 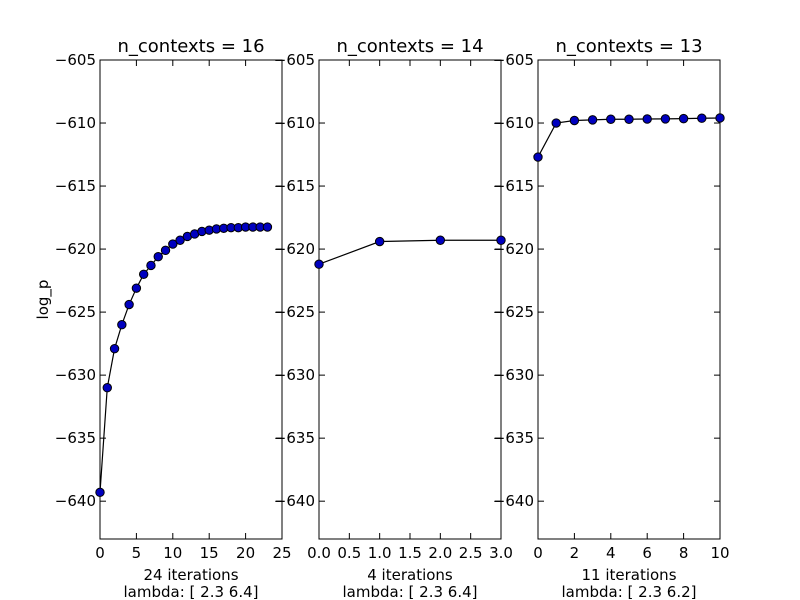 What do you see at coordinates (647, 553) in the screenshot?
I see `x-tick-label: 6` at bounding box center [647, 553].